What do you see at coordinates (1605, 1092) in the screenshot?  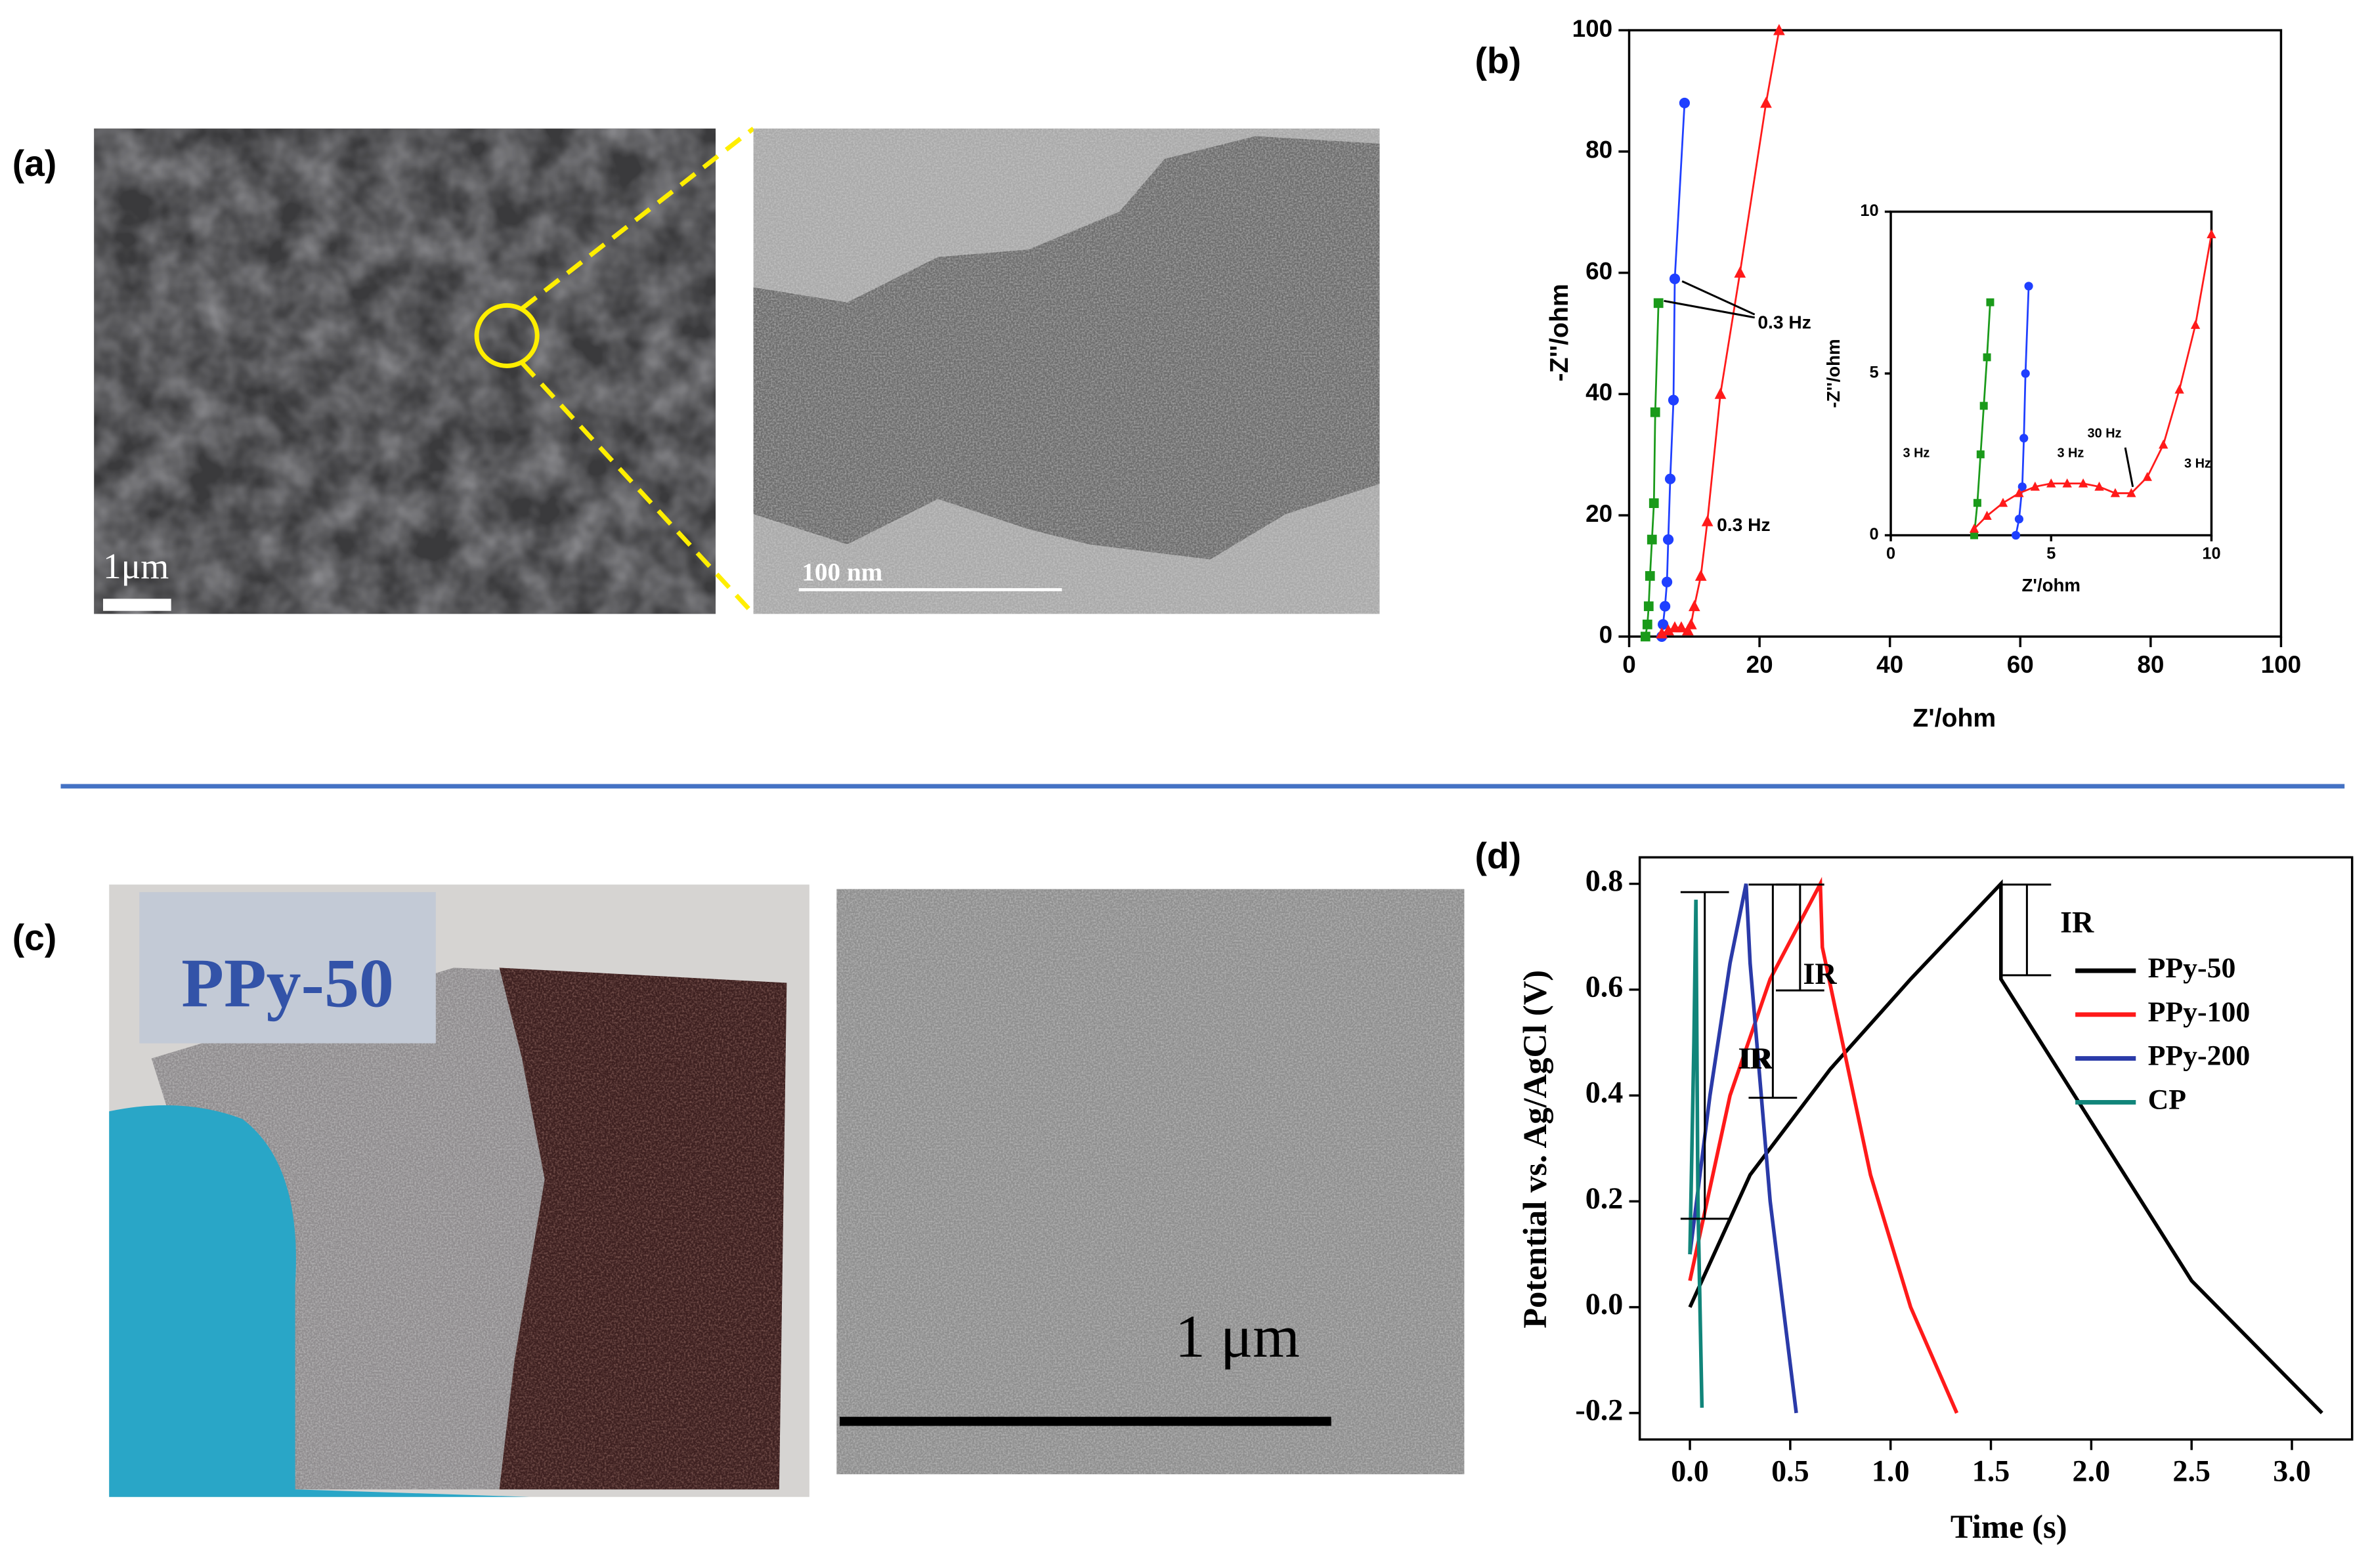 I see `y-tick-label: 0.4` at bounding box center [1605, 1092].